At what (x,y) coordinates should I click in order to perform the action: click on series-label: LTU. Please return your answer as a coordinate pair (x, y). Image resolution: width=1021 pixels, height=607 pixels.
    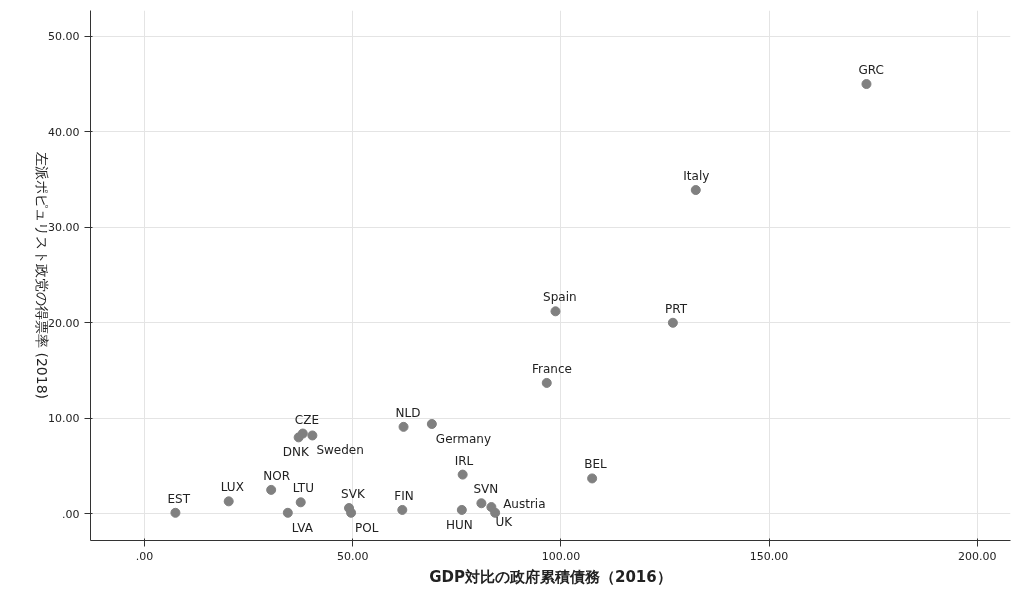
    Looking at the image, I should click on (303, 488).